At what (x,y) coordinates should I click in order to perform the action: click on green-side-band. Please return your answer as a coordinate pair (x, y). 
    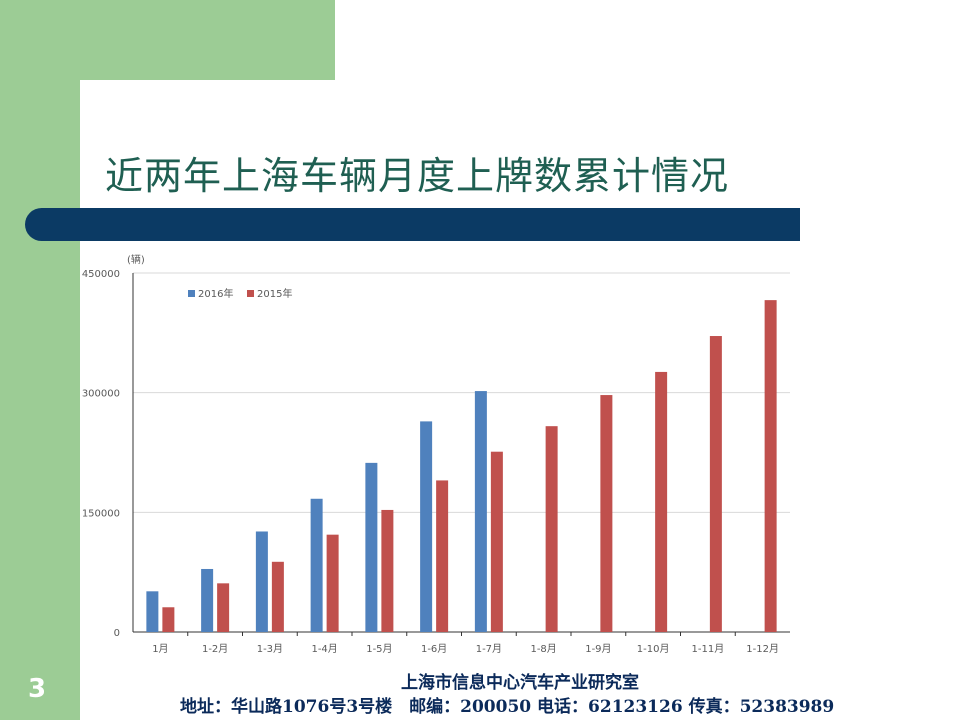
    Looking at the image, I should click on (40, 360).